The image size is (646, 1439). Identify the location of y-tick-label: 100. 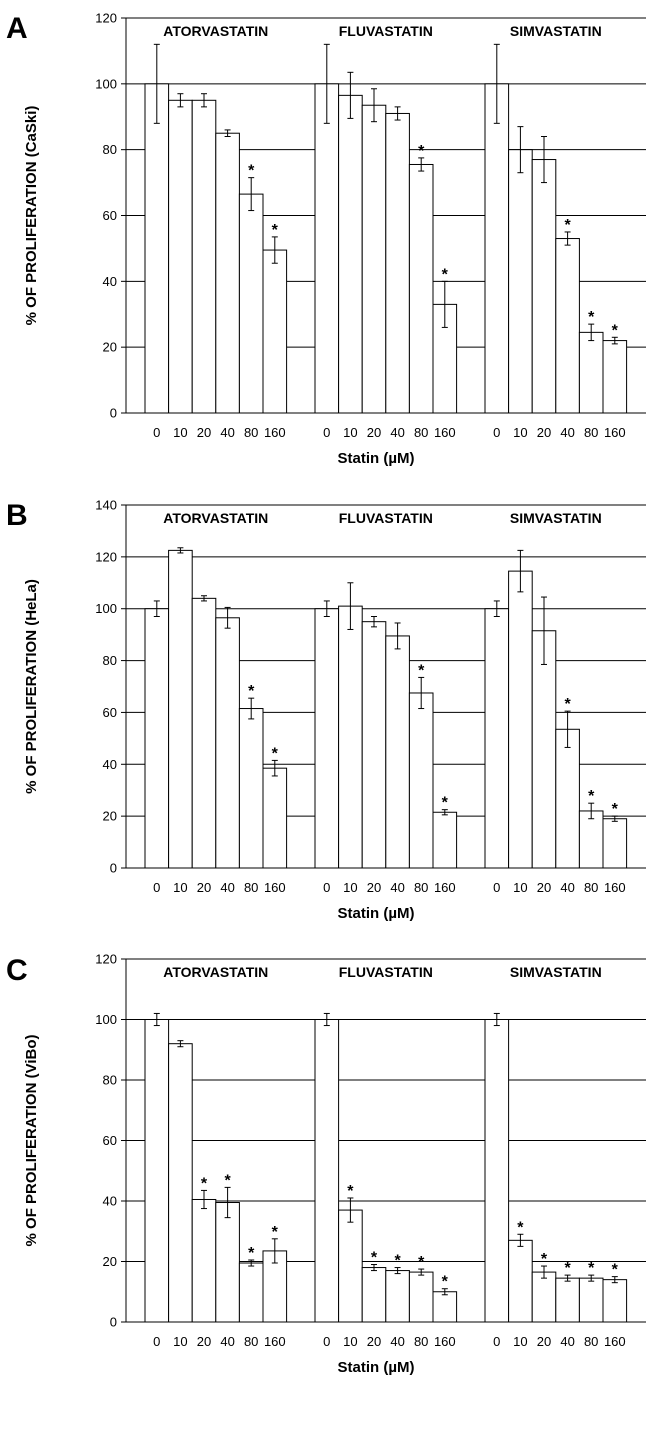
(106, 608).